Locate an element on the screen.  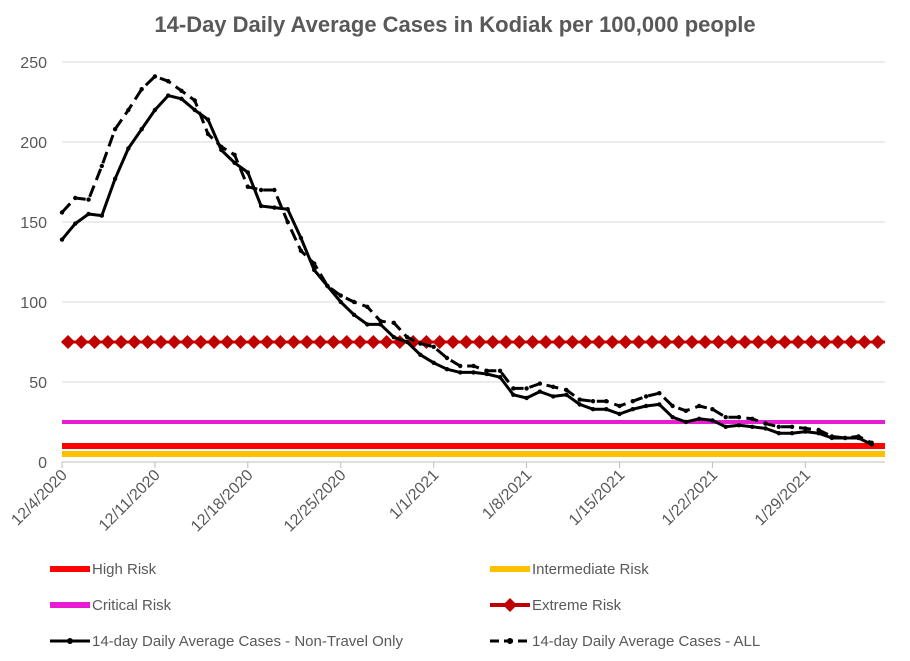
legend-label-extreme-risk: Extreme Risk is located at coordinates (577, 605).